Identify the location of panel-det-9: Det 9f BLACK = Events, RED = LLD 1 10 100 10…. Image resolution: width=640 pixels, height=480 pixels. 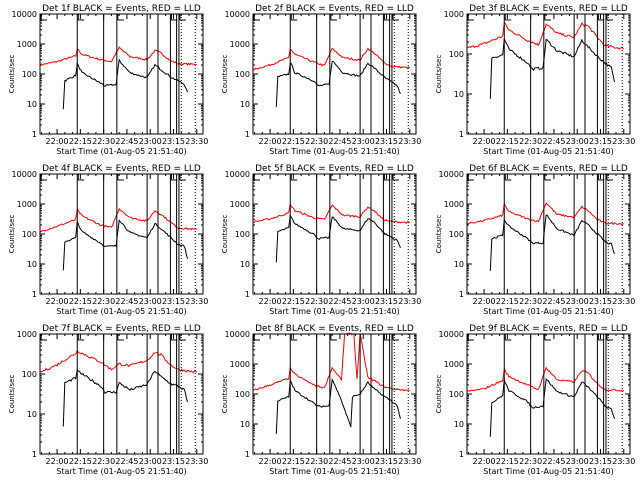
(535, 400).